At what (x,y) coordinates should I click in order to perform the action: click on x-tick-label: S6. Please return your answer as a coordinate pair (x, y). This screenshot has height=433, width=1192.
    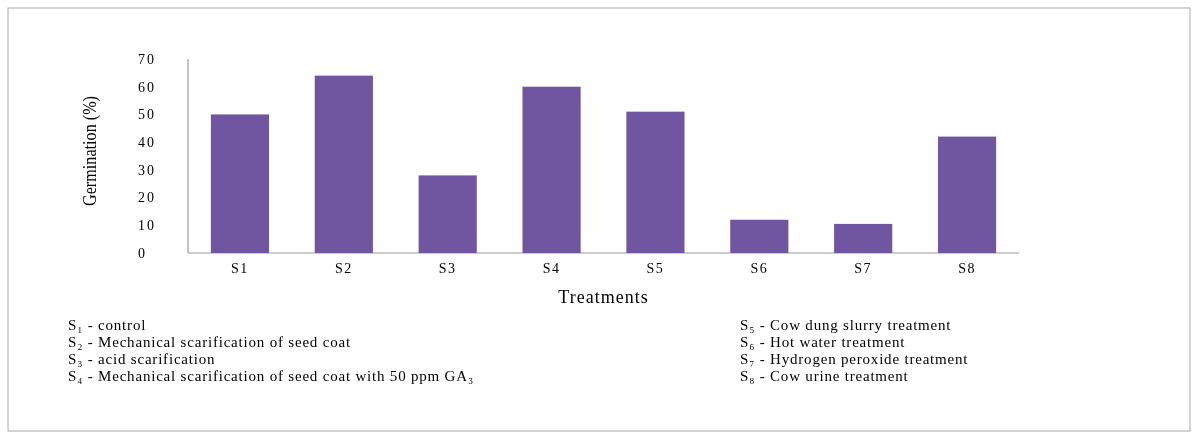
    Looking at the image, I should click on (759, 268).